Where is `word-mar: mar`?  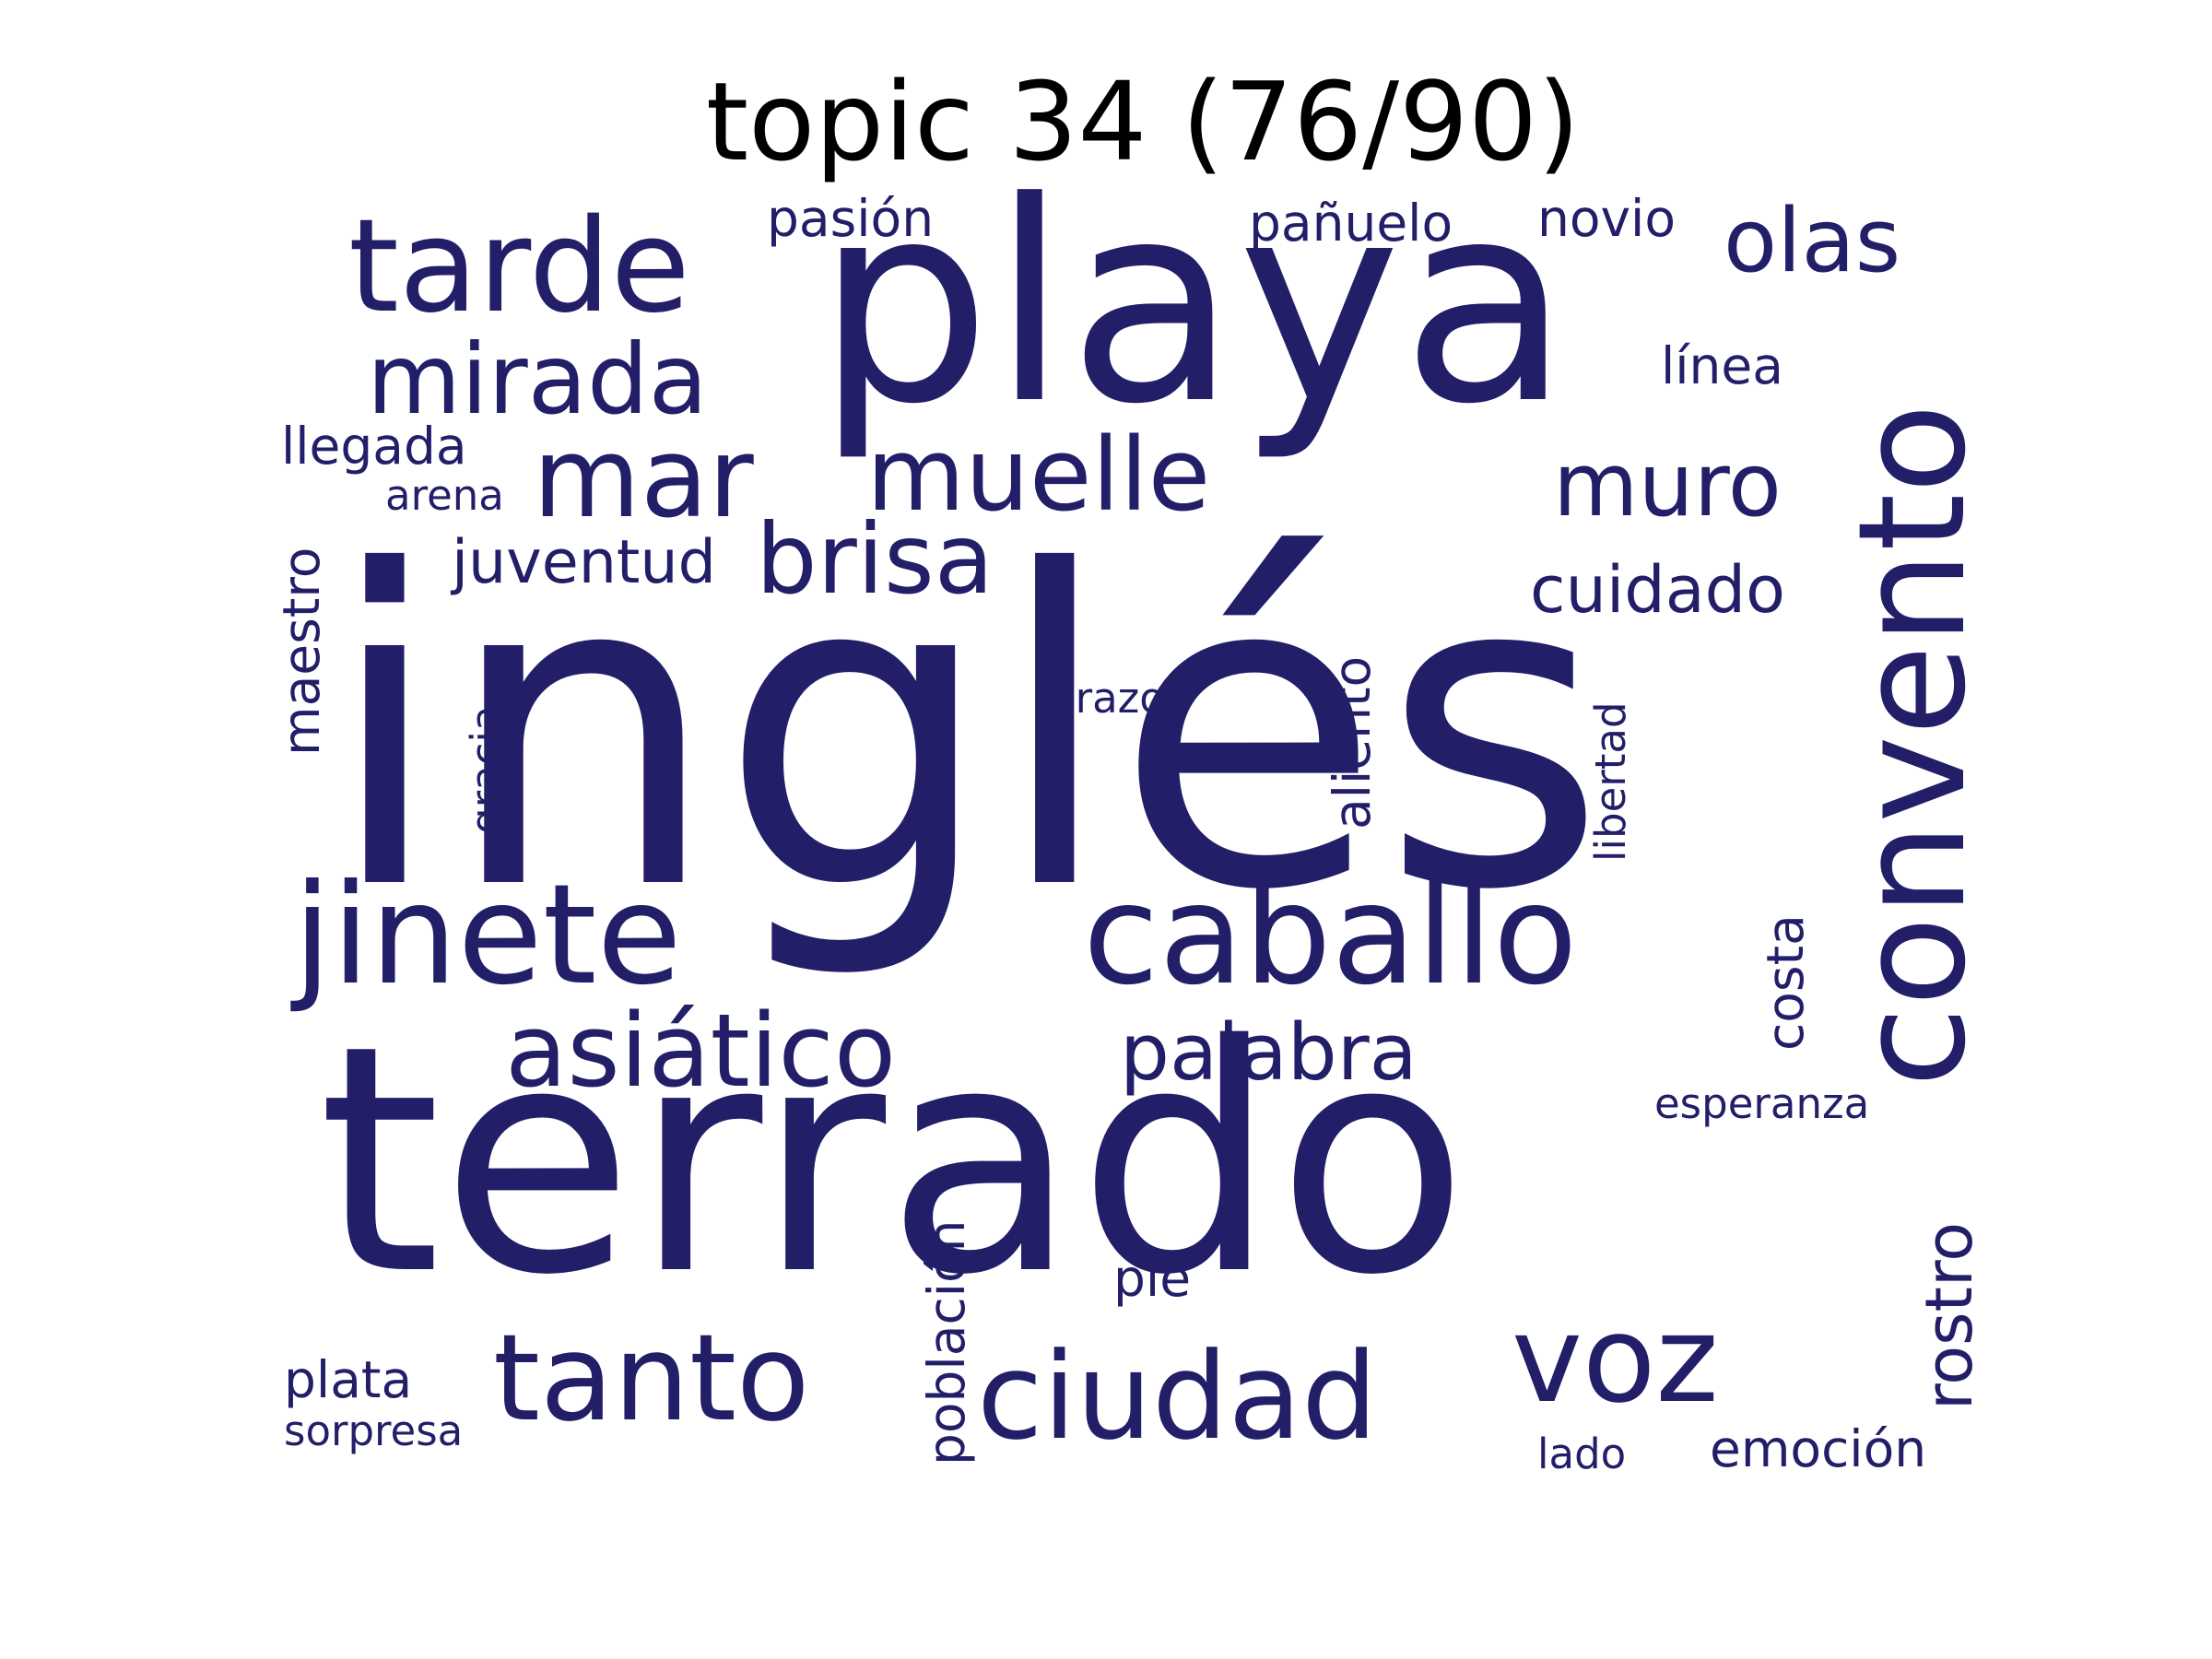 word-mar: mar is located at coordinates (643, 479).